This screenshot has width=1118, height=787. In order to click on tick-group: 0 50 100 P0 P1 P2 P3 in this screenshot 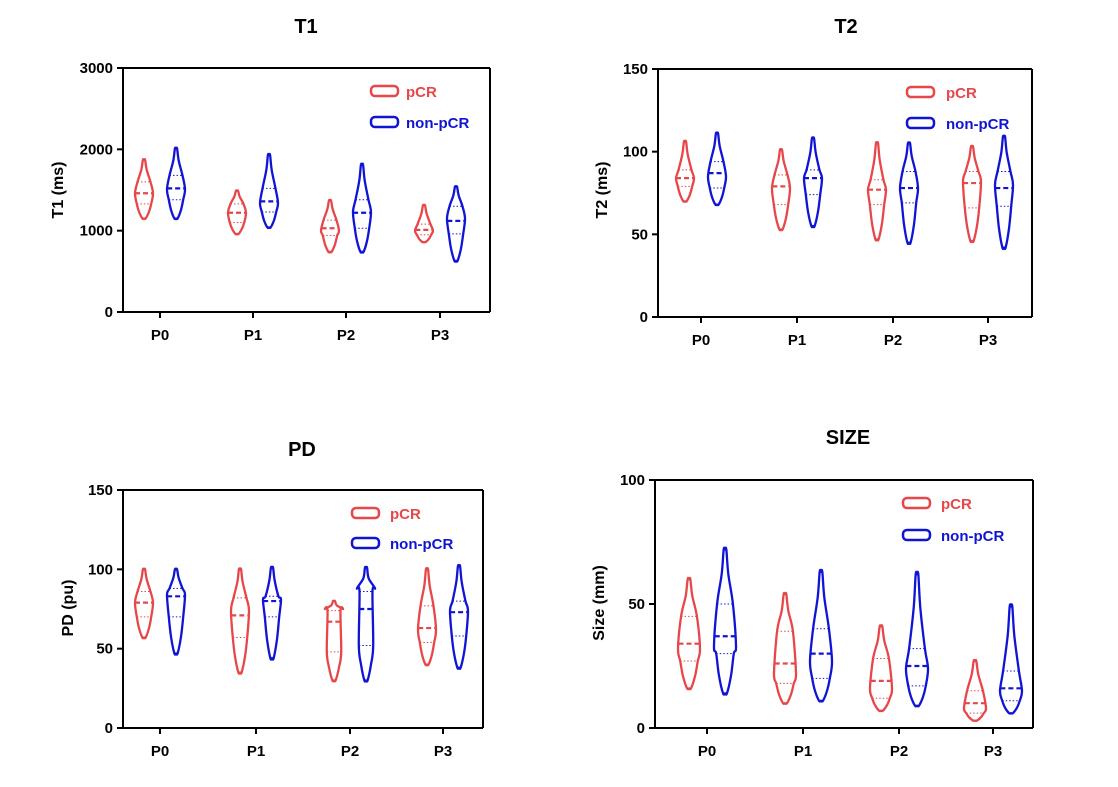, I will do `click(811, 616)`.